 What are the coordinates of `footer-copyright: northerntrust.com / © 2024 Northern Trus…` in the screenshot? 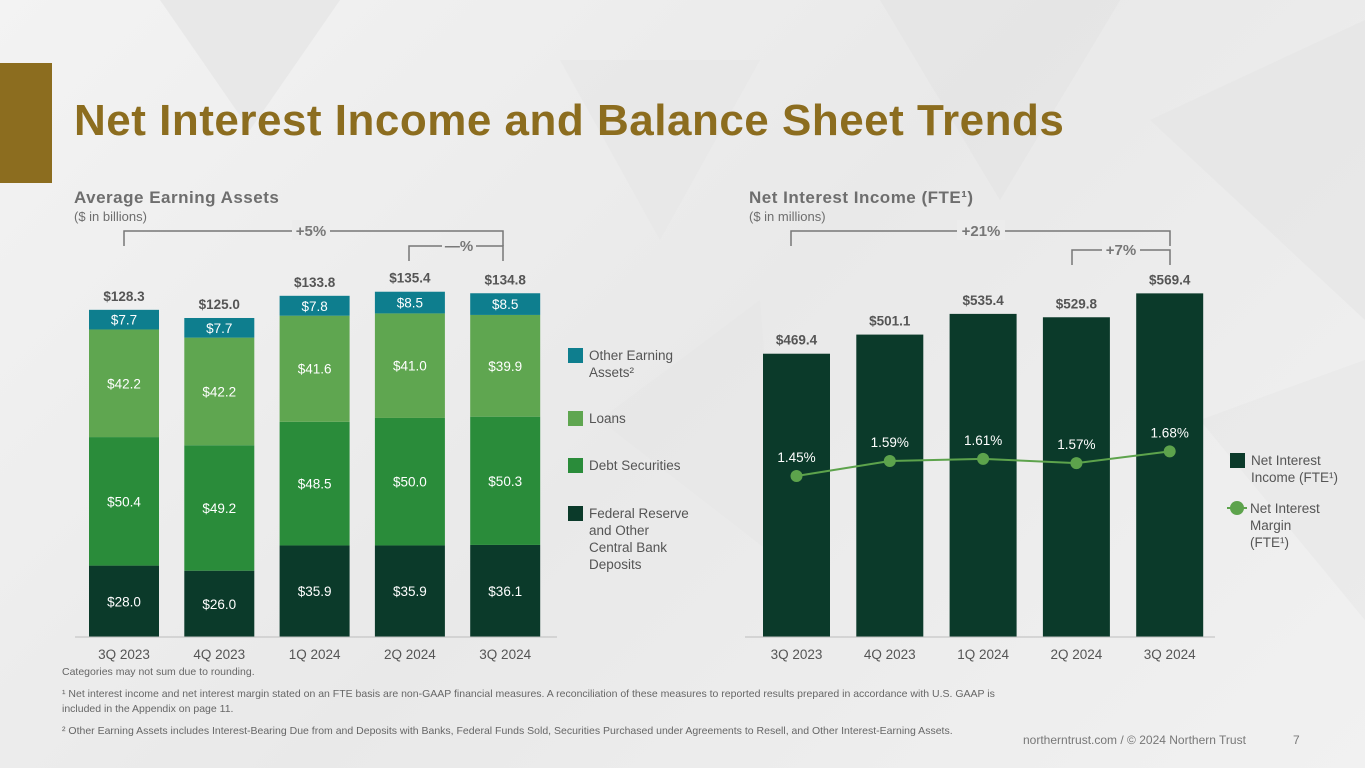 It's located at (1134, 740).